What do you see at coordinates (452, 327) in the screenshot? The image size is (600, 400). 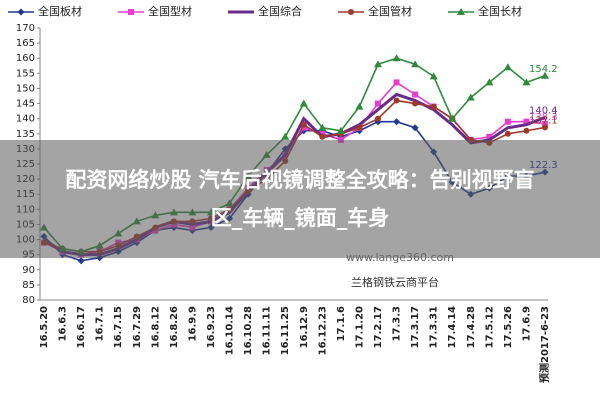 I see `x-tick-label: 17.4.14` at bounding box center [452, 327].